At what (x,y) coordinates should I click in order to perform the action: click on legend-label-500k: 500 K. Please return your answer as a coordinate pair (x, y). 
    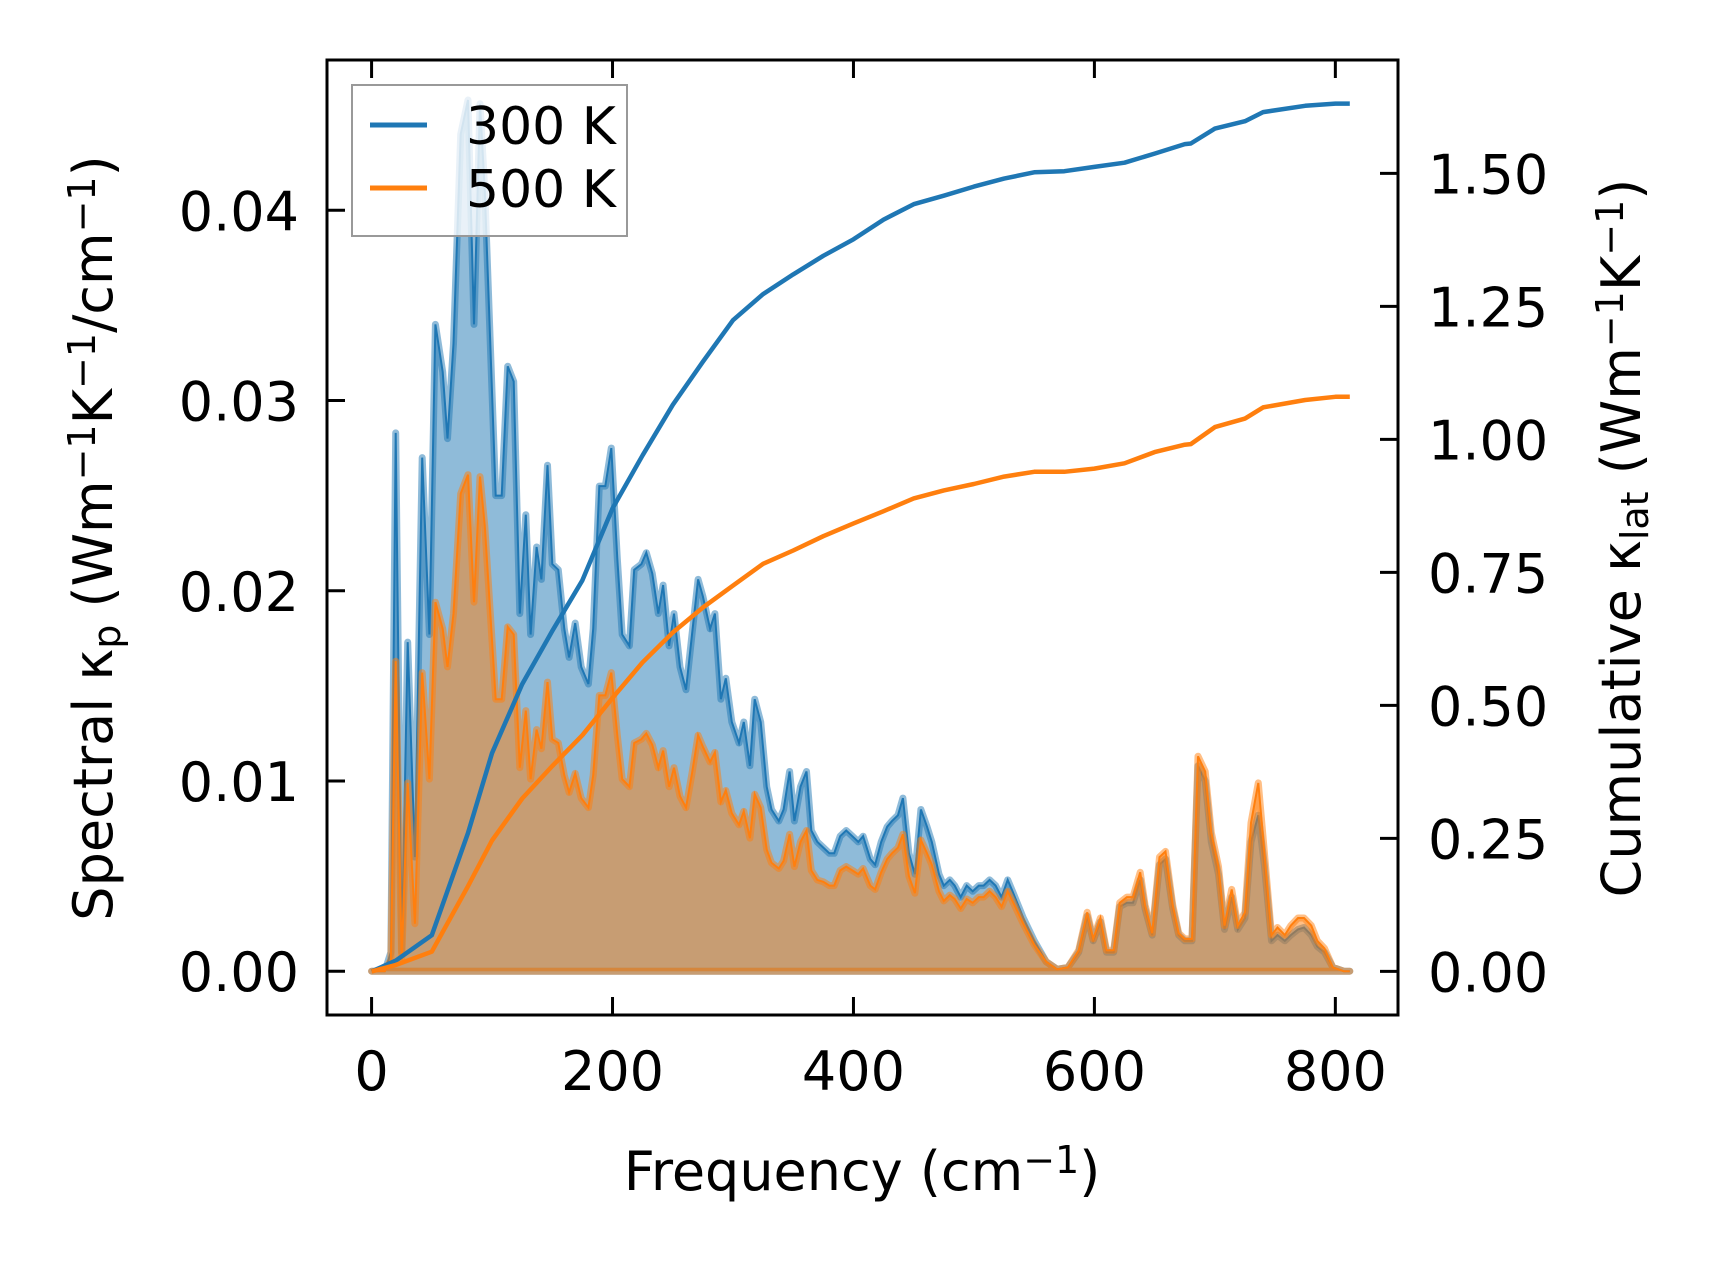
    Looking at the image, I should click on (542, 190).